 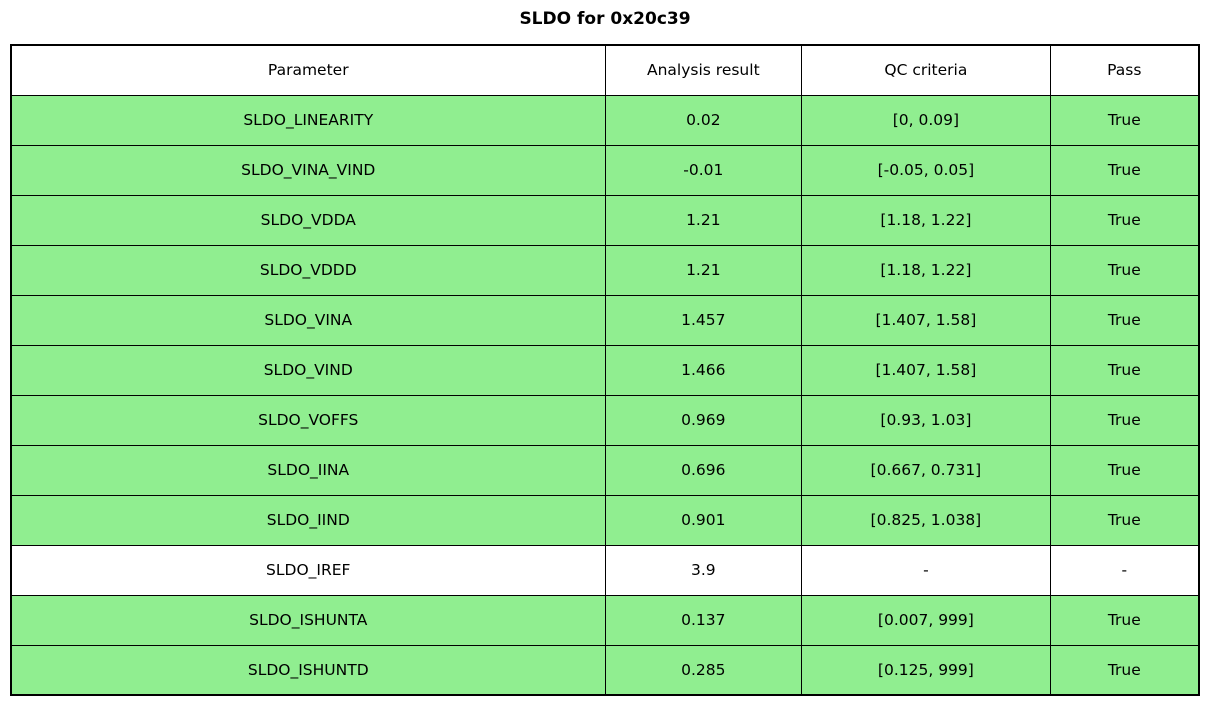 I want to click on table-row: SLDO_VIND 1.466 [1.407, 1.58] True, so click(x=605, y=370).